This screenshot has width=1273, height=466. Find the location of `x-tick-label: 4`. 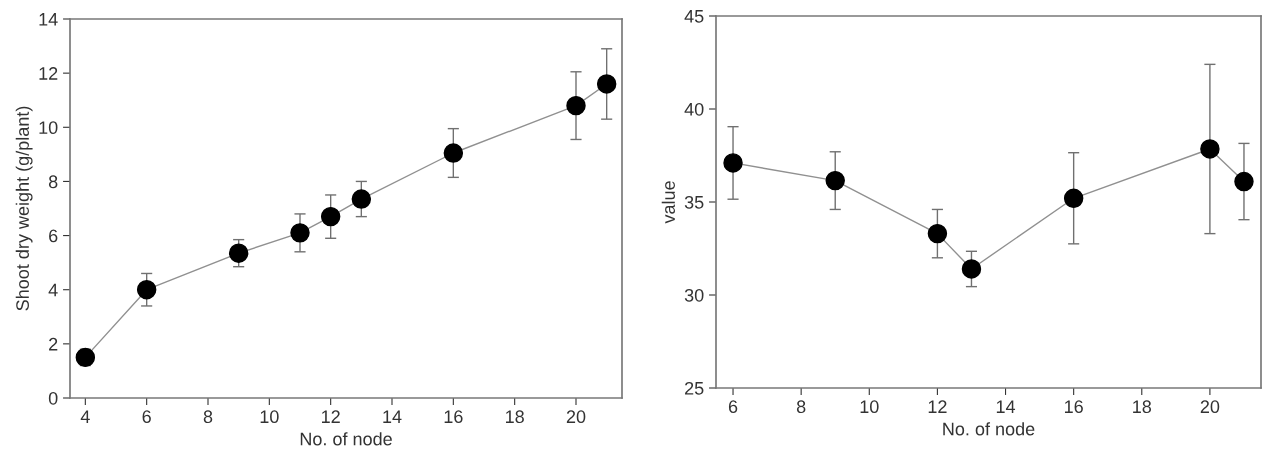

x-tick-label: 4 is located at coordinates (85, 416).